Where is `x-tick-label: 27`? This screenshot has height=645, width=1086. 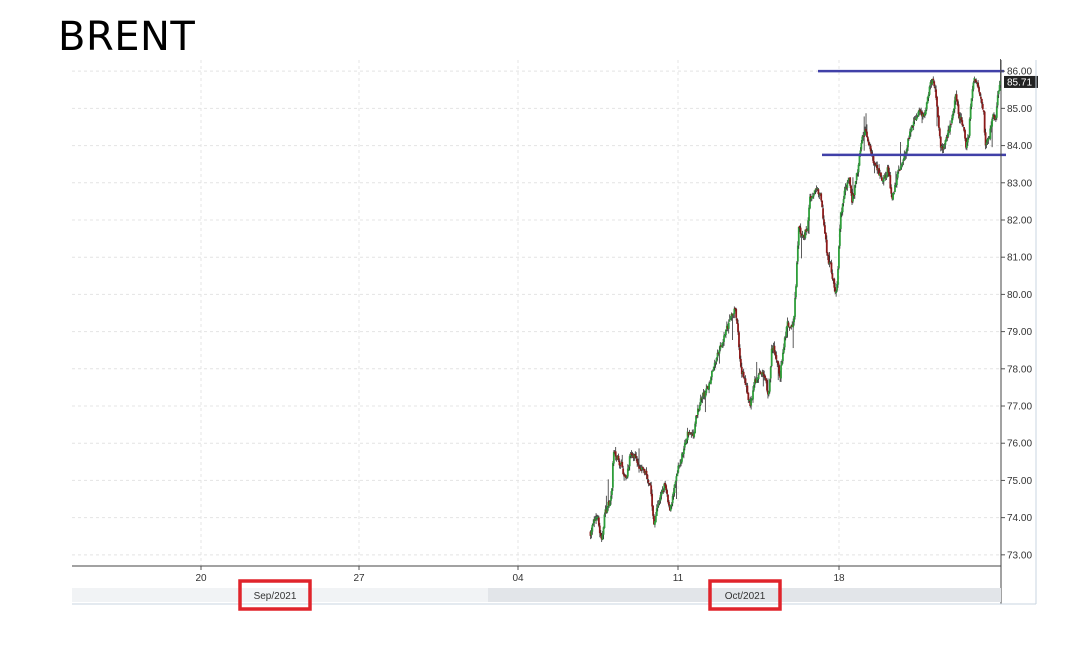 x-tick-label: 27 is located at coordinates (359, 578).